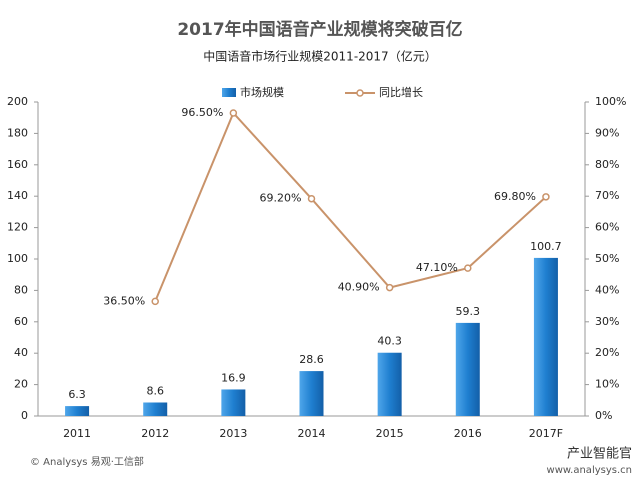 This screenshot has height=480, width=640. I want to click on y-tick-label: 20, so click(21, 384).